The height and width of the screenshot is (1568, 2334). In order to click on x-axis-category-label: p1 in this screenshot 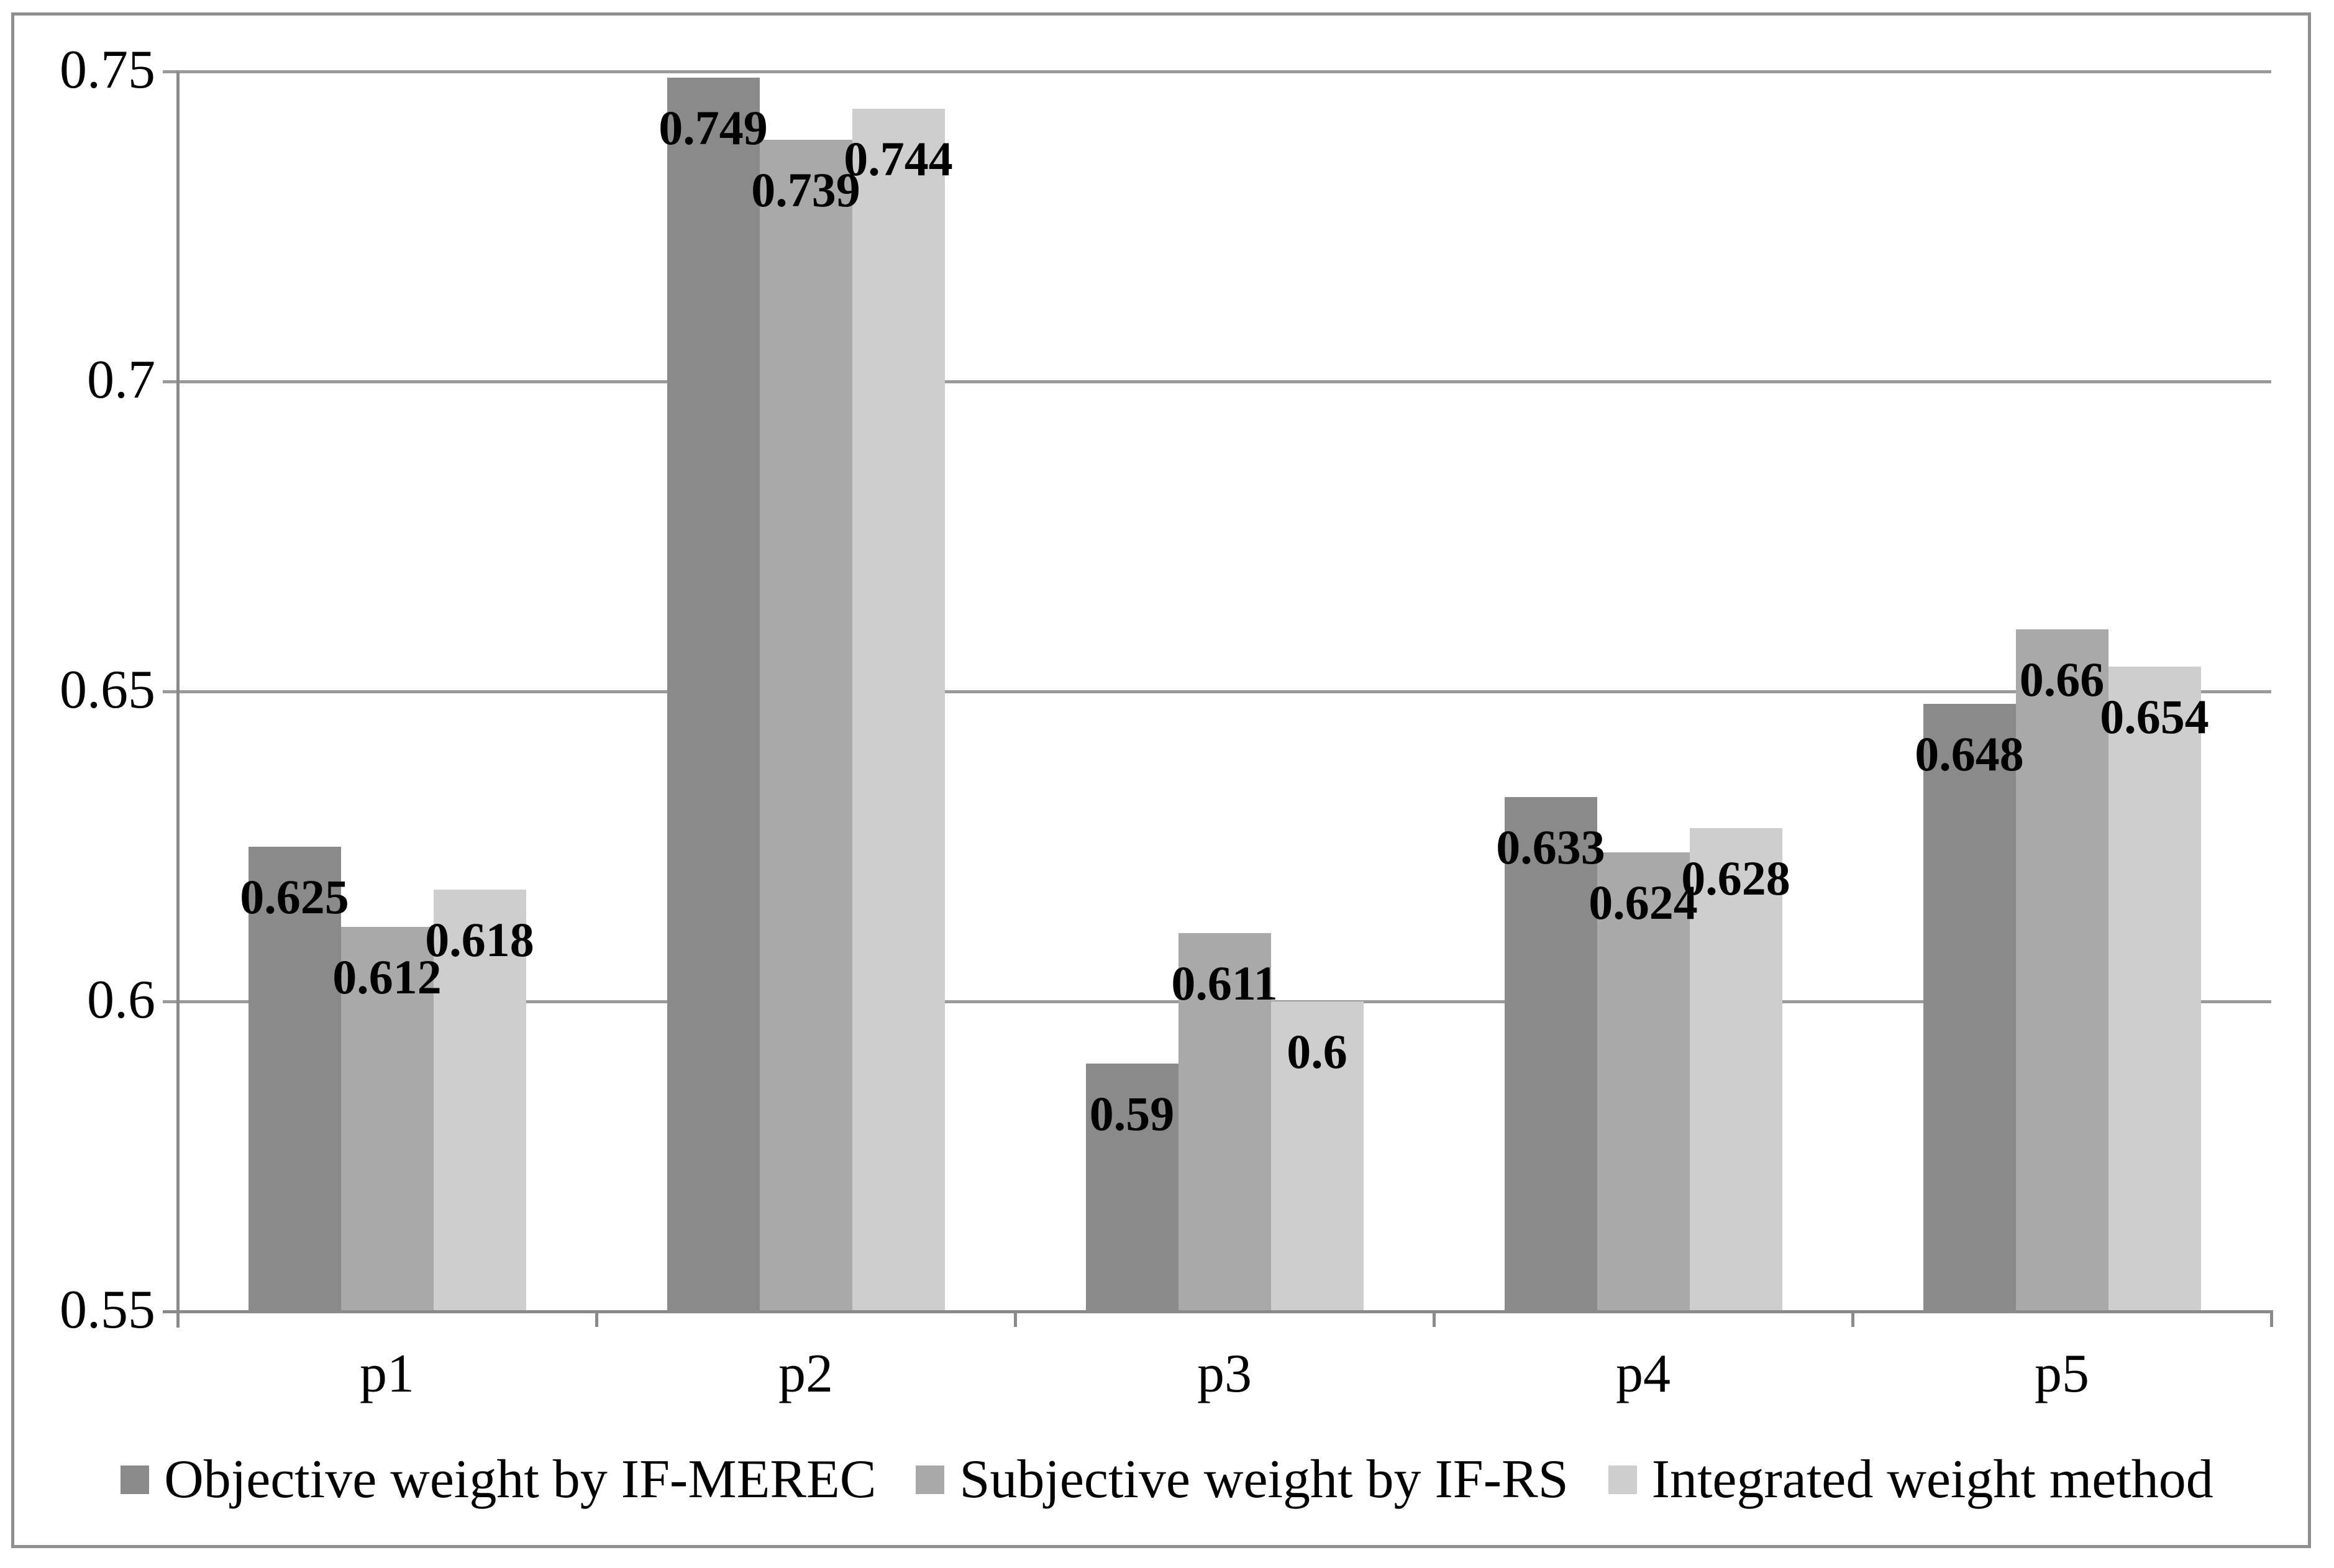, I will do `click(387, 1374)`.